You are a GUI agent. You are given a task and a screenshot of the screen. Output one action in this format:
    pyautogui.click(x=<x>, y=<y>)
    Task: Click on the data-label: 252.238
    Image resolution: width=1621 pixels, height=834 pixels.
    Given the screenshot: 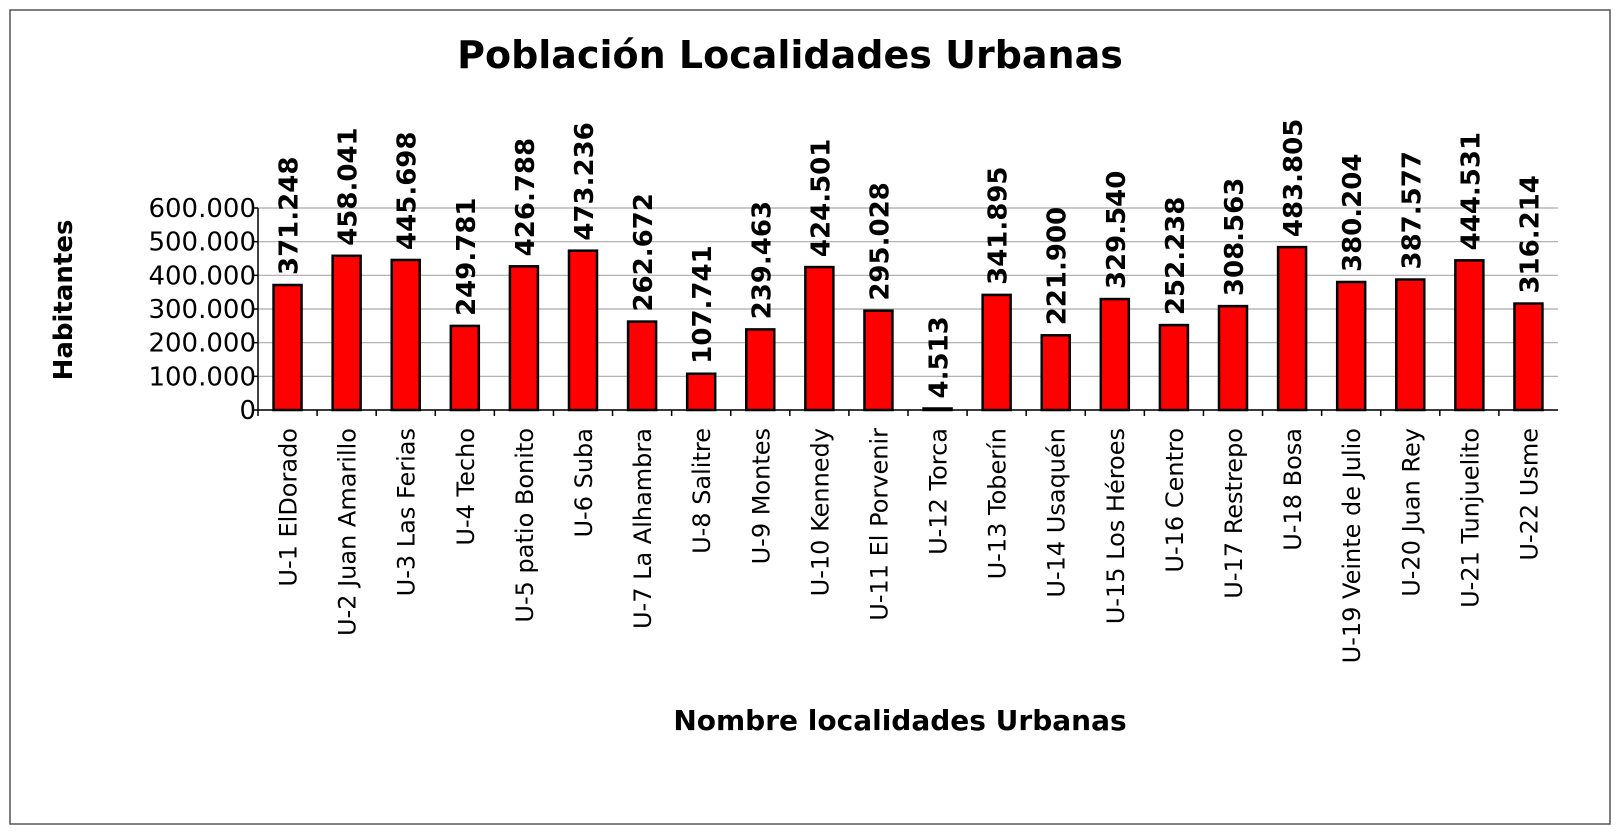 What is the action you would take?
    pyautogui.click(x=1176, y=256)
    